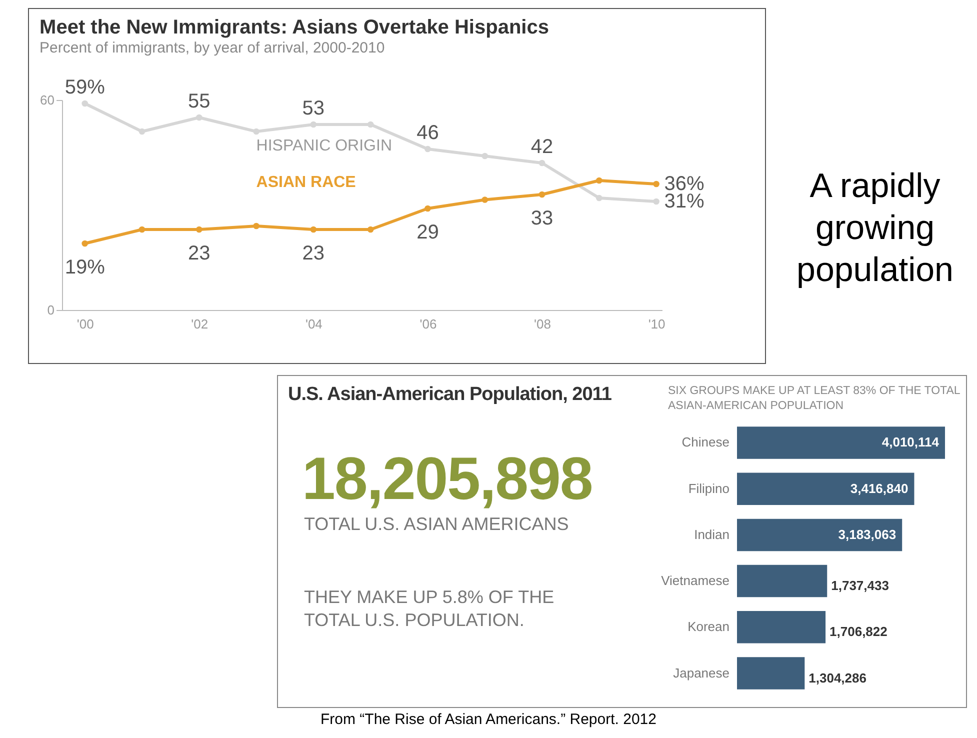 Image resolution: width=977 pixels, height=738 pixels. What do you see at coordinates (313, 324) in the screenshot?
I see `x-tick-label: '04` at bounding box center [313, 324].